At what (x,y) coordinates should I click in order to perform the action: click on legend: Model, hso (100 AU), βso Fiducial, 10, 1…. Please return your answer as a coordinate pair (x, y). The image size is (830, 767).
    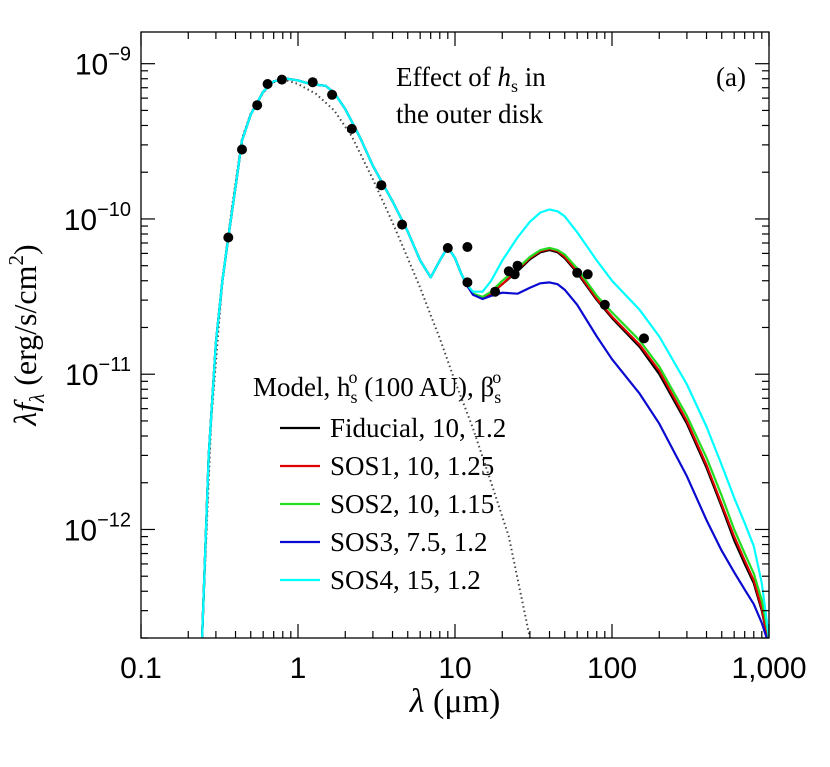
    Looking at the image, I should click on (379, 481).